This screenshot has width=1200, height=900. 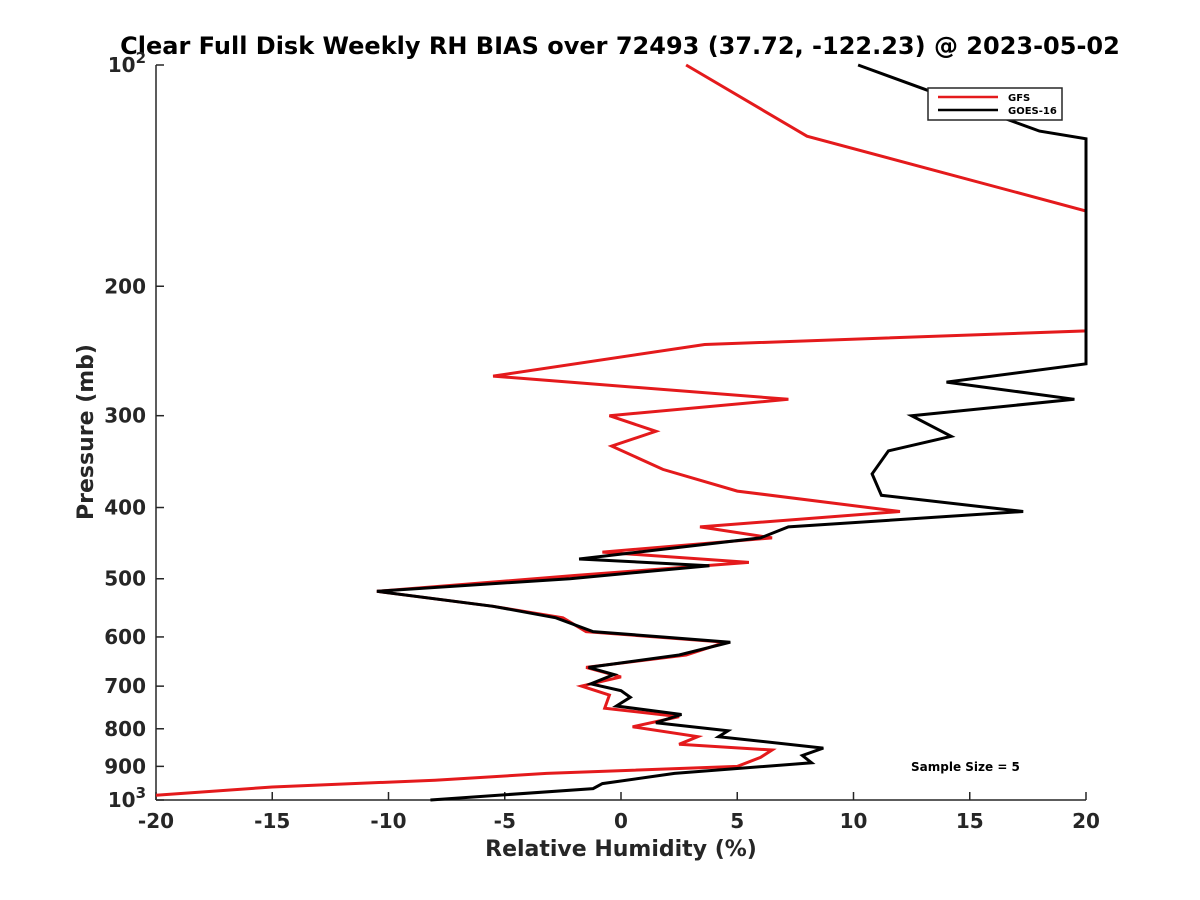 I want to click on legend-box, so click(x=995, y=104).